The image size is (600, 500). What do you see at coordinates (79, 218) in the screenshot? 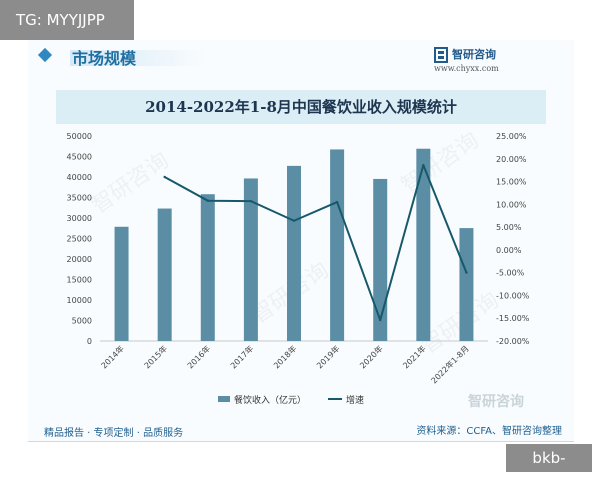
I see `y-left-tick-label: 30000` at bounding box center [79, 218].